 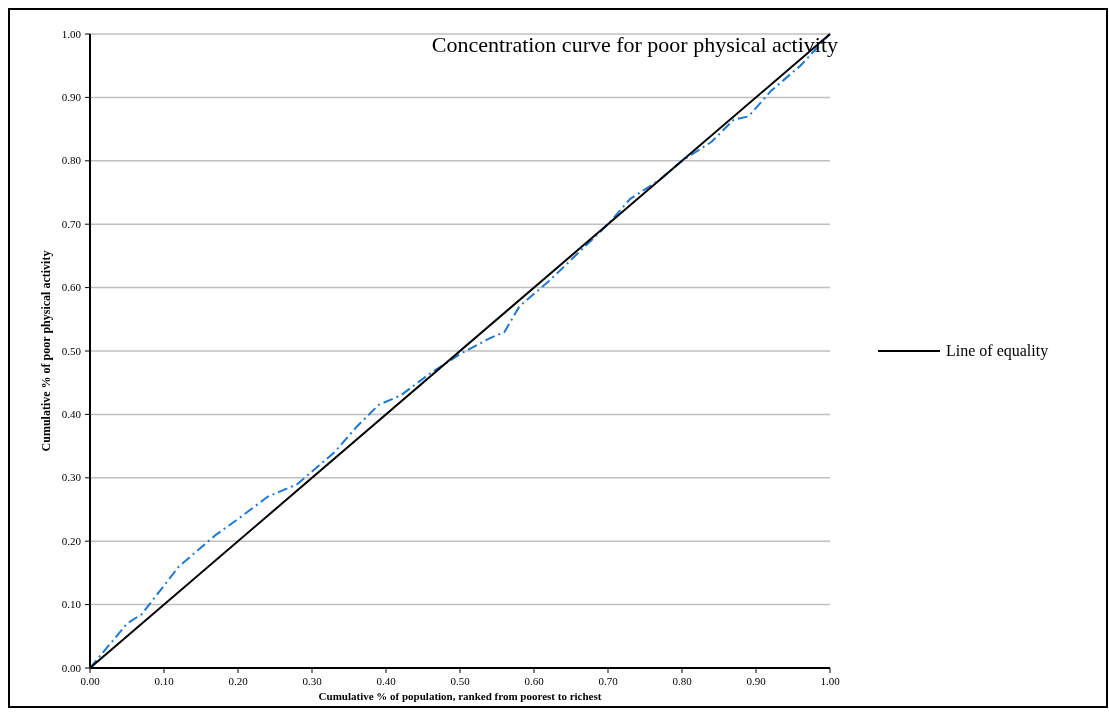 What do you see at coordinates (46, 351) in the screenshot?
I see `y-axis-title: Cumulative % of poor physical activity` at bounding box center [46, 351].